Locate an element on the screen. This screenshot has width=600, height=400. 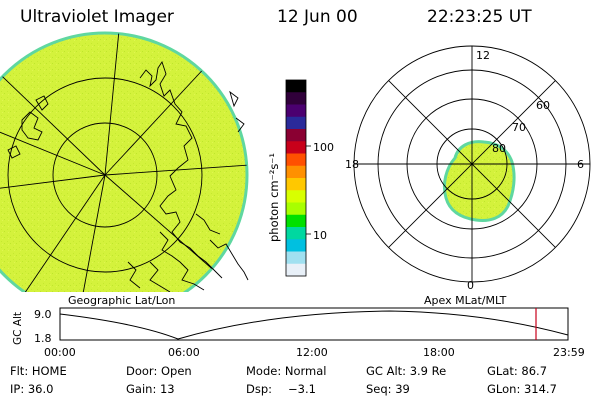
left-map-label: Geographic Lat/Lon is located at coordinates (121, 300).